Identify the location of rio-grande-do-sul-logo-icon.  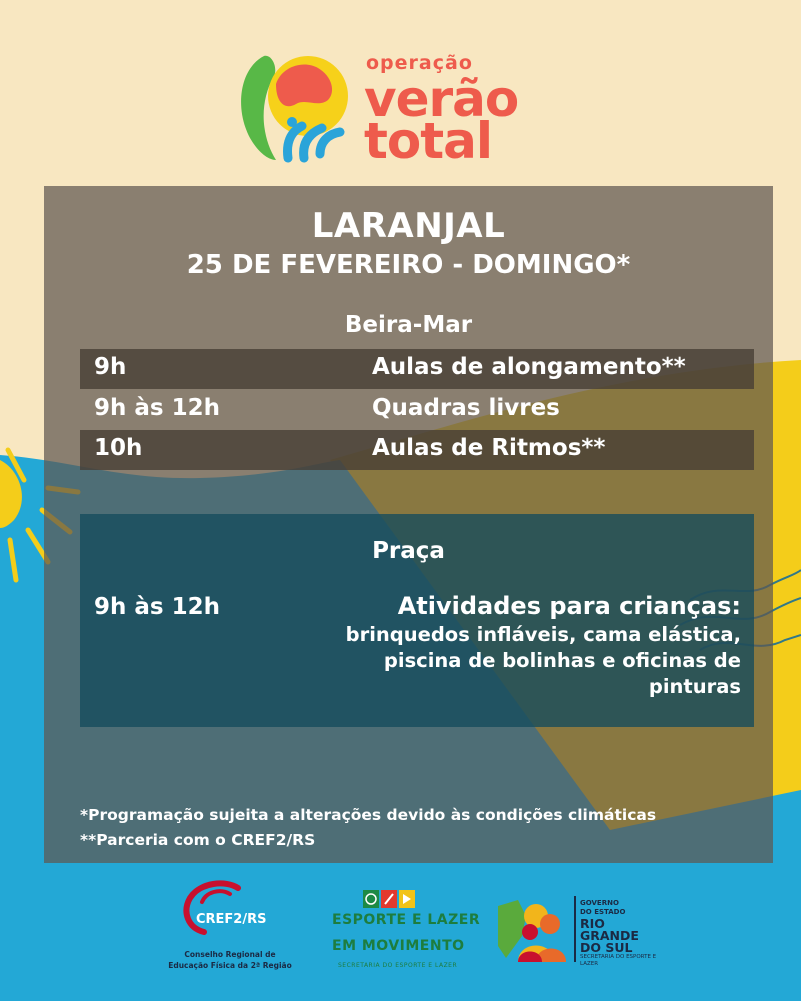
(532, 931).